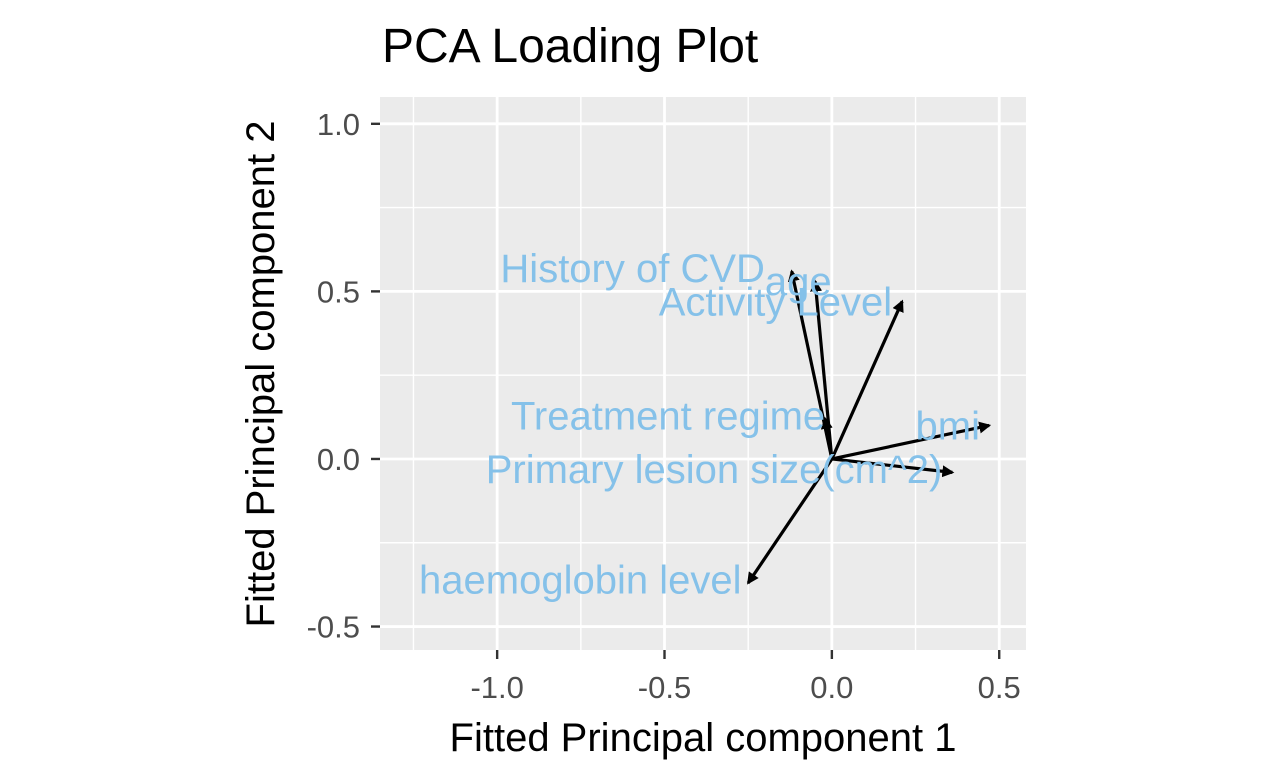  I want to click on loading-label: Activity Level, so click(775, 302).